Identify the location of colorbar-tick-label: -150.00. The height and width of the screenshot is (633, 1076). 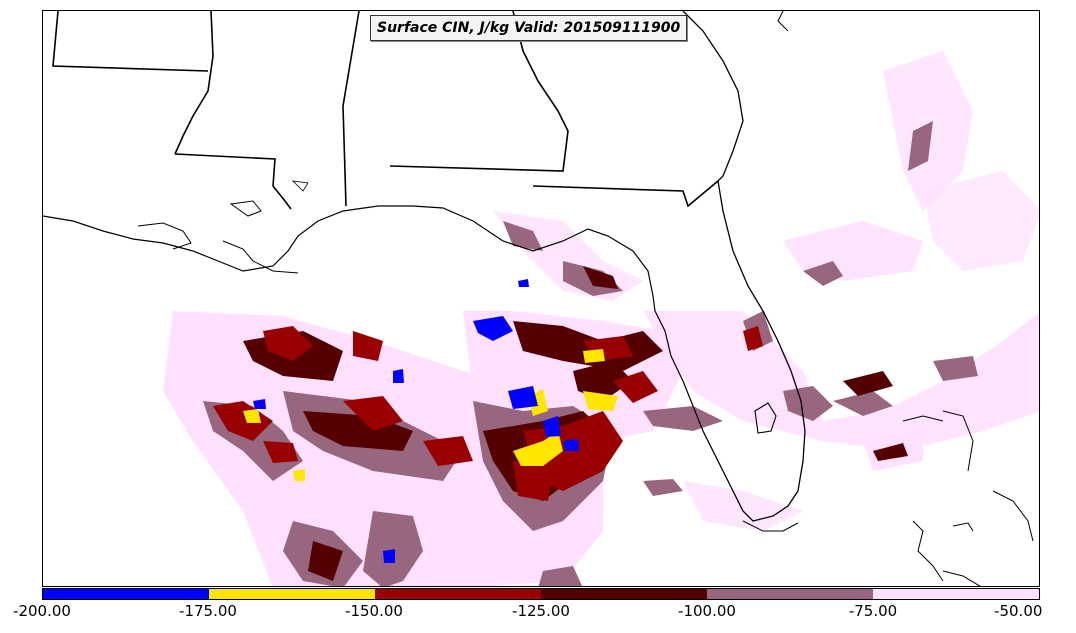
(374, 611).